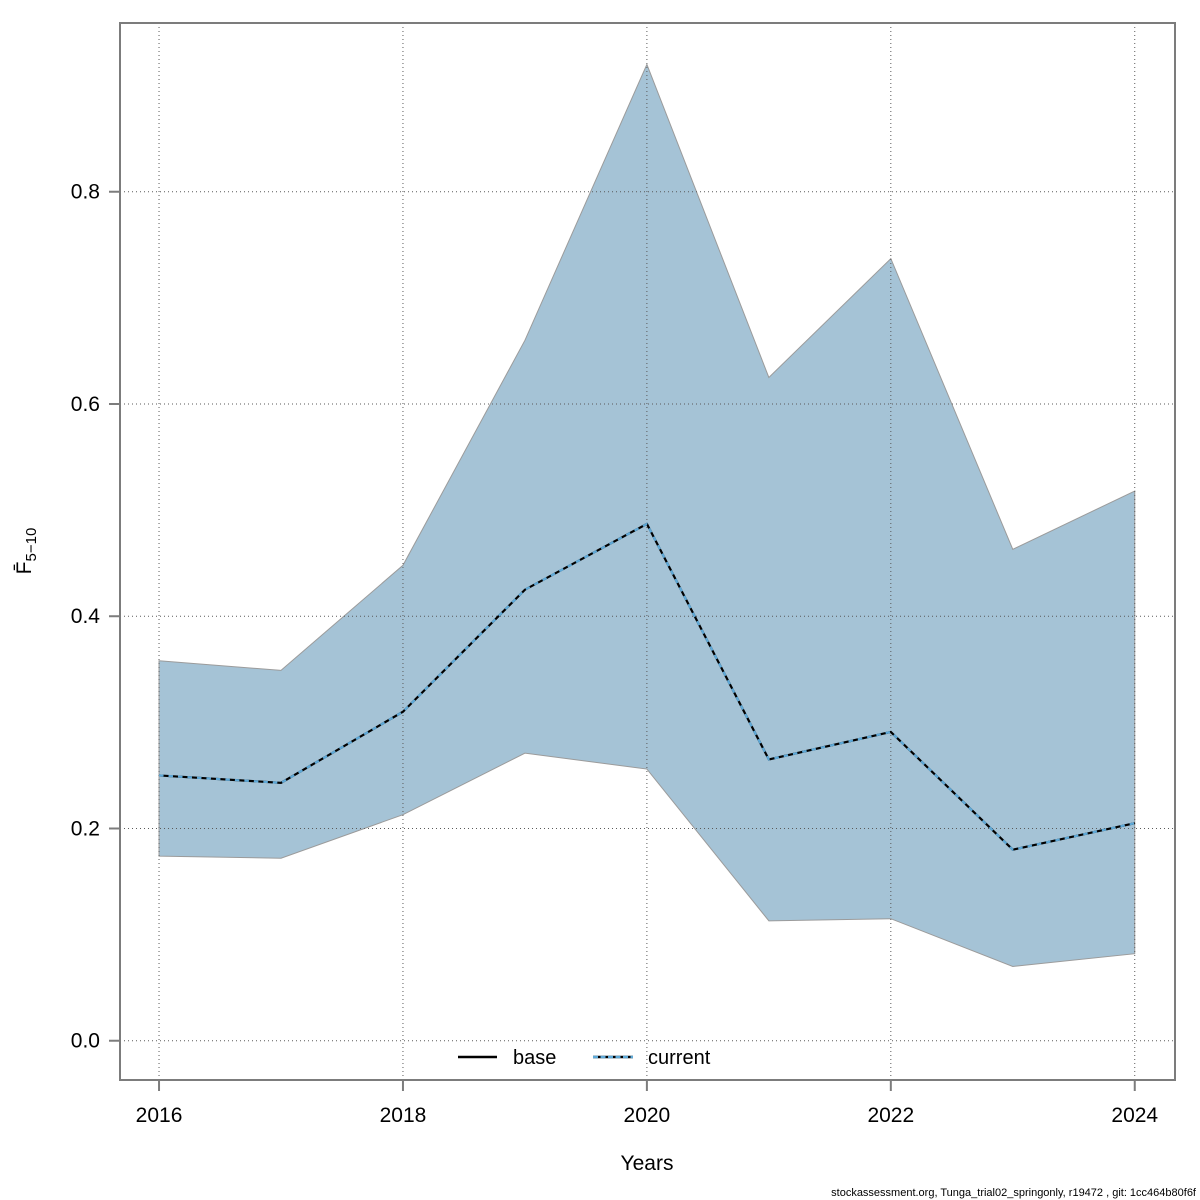 The width and height of the screenshot is (1200, 1200). I want to click on x-axis-label: Years, so click(647, 1163).